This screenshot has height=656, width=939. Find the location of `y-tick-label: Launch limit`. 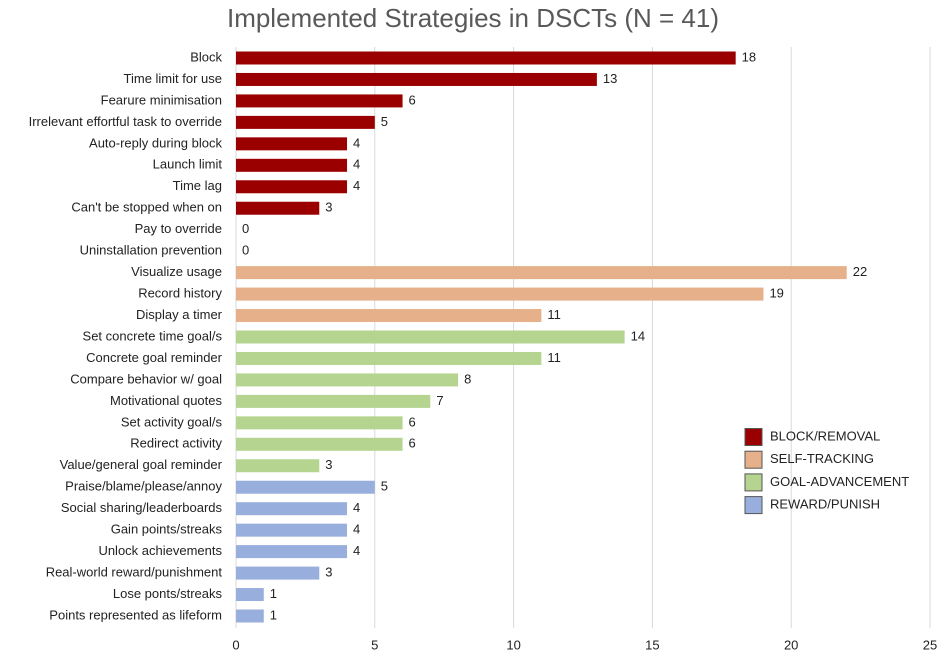

y-tick-label: Launch limit is located at coordinates (188, 164).